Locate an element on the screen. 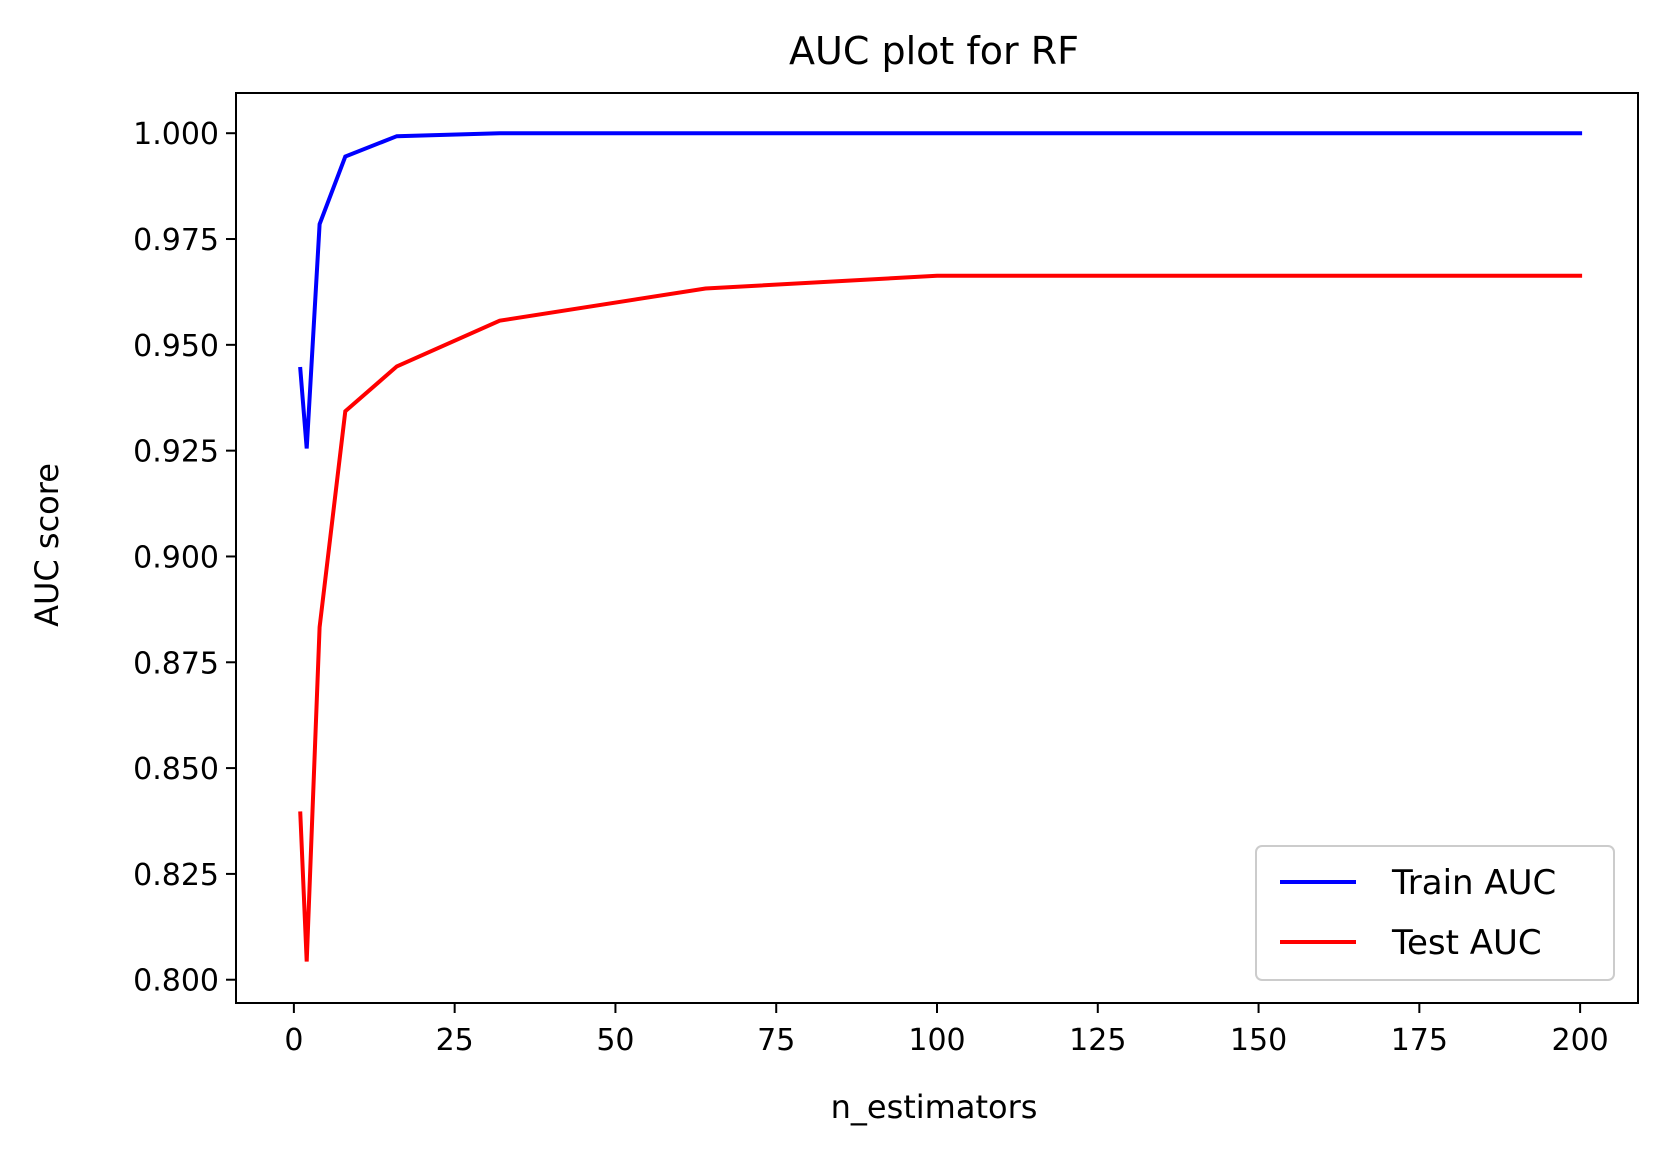  legend-label-0: Train AUC is located at coordinates (1473, 883).